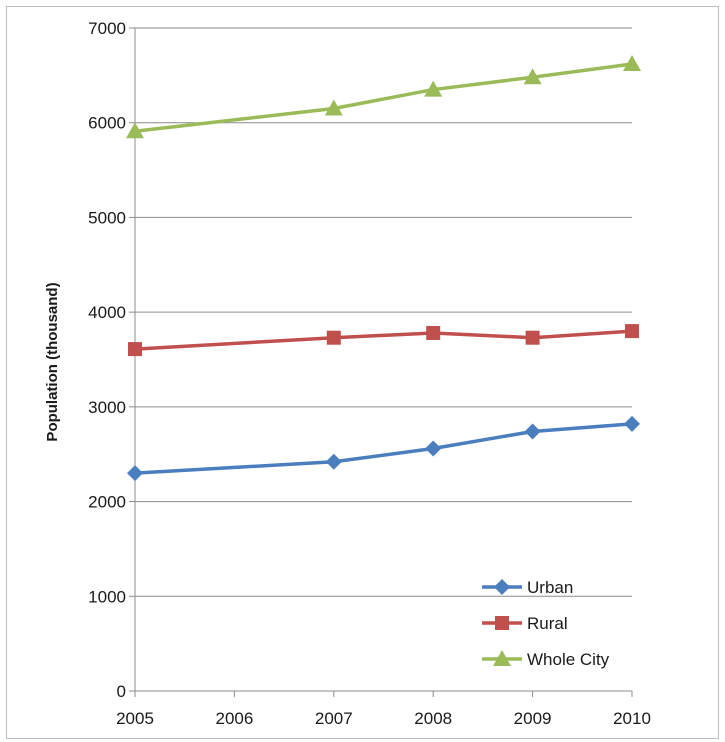 The width and height of the screenshot is (725, 742). Describe the element at coordinates (107, 502) in the screenshot. I see `y-tick-label: 2000` at that location.